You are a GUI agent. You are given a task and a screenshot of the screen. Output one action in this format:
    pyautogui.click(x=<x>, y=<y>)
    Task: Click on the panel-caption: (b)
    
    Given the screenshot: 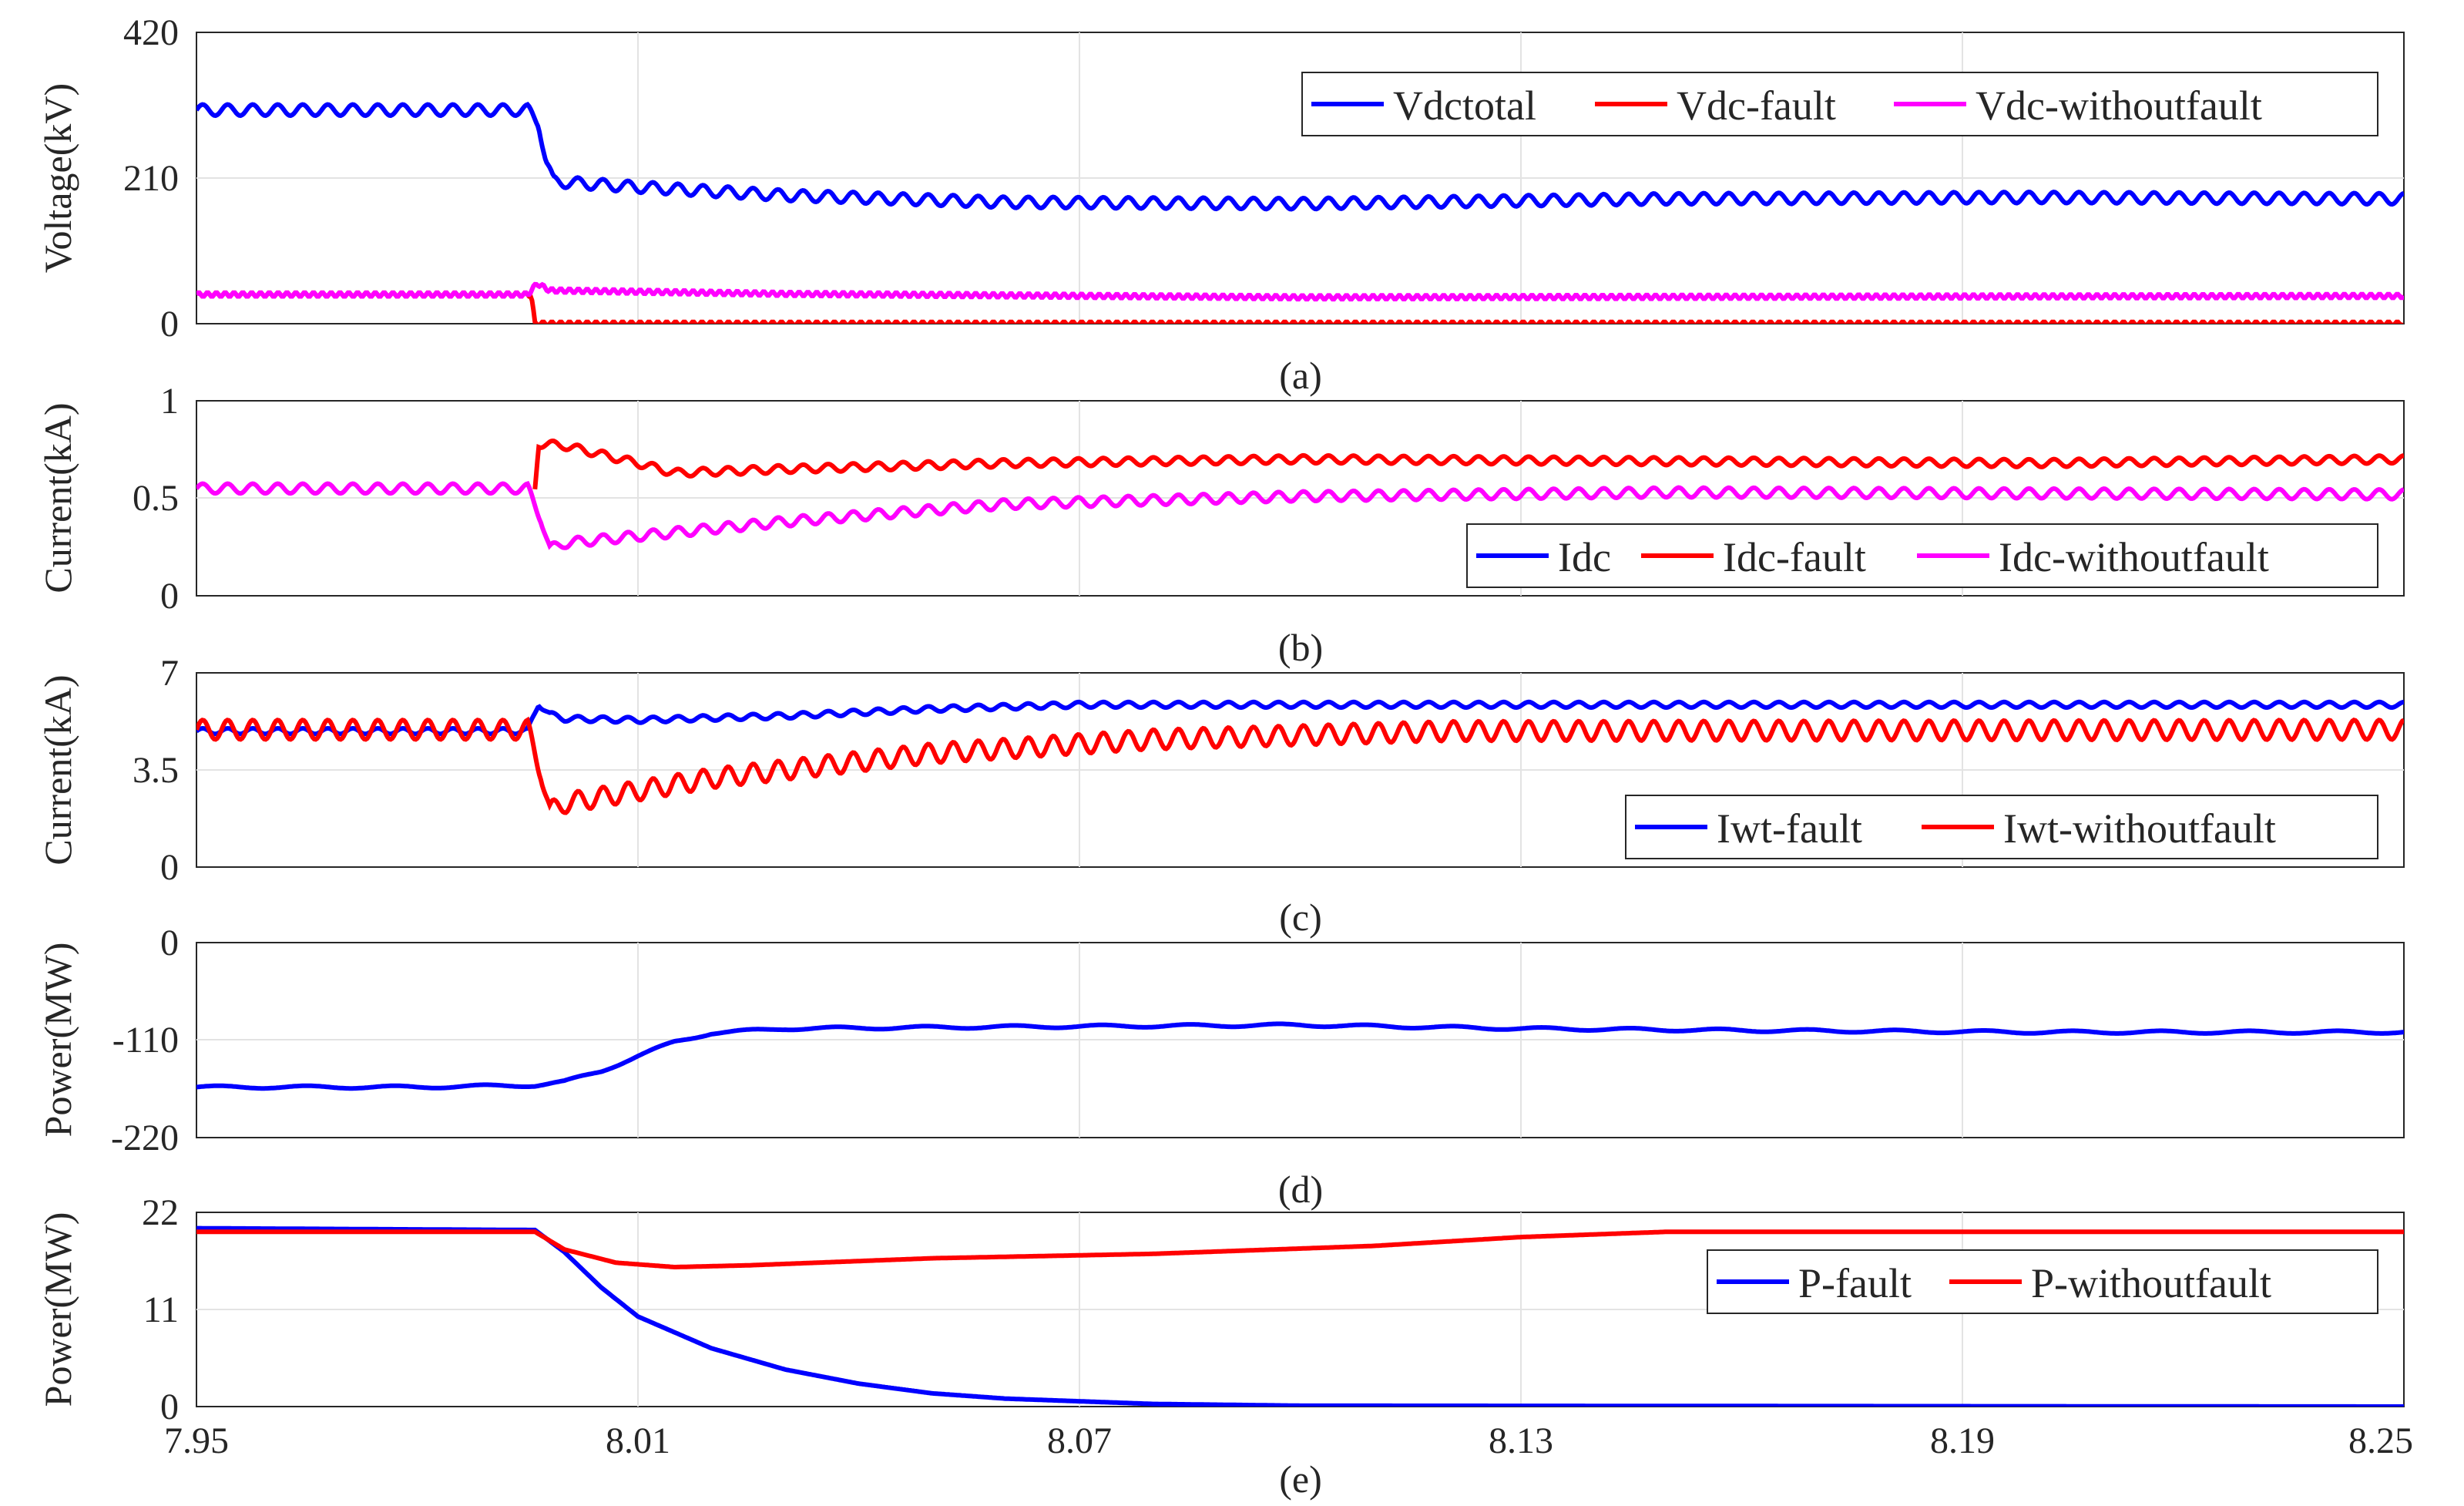 What is the action you would take?
    pyautogui.click(x=1301, y=647)
    